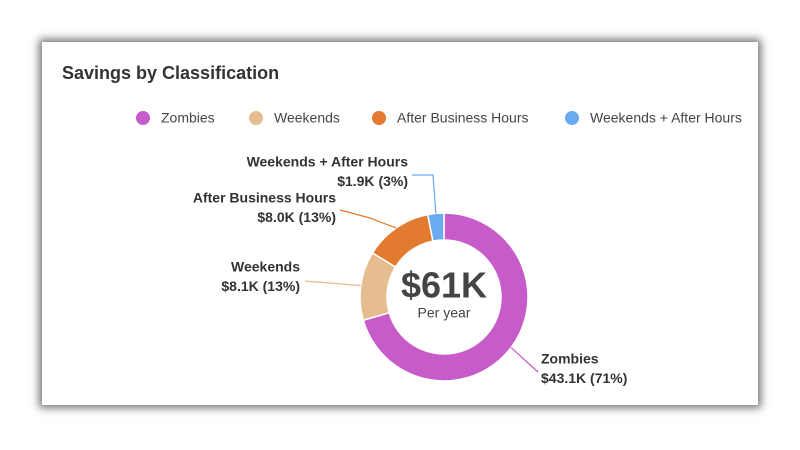  What do you see at coordinates (355, 181) in the screenshot?
I see `value-label: $1.9K` at bounding box center [355, 181].